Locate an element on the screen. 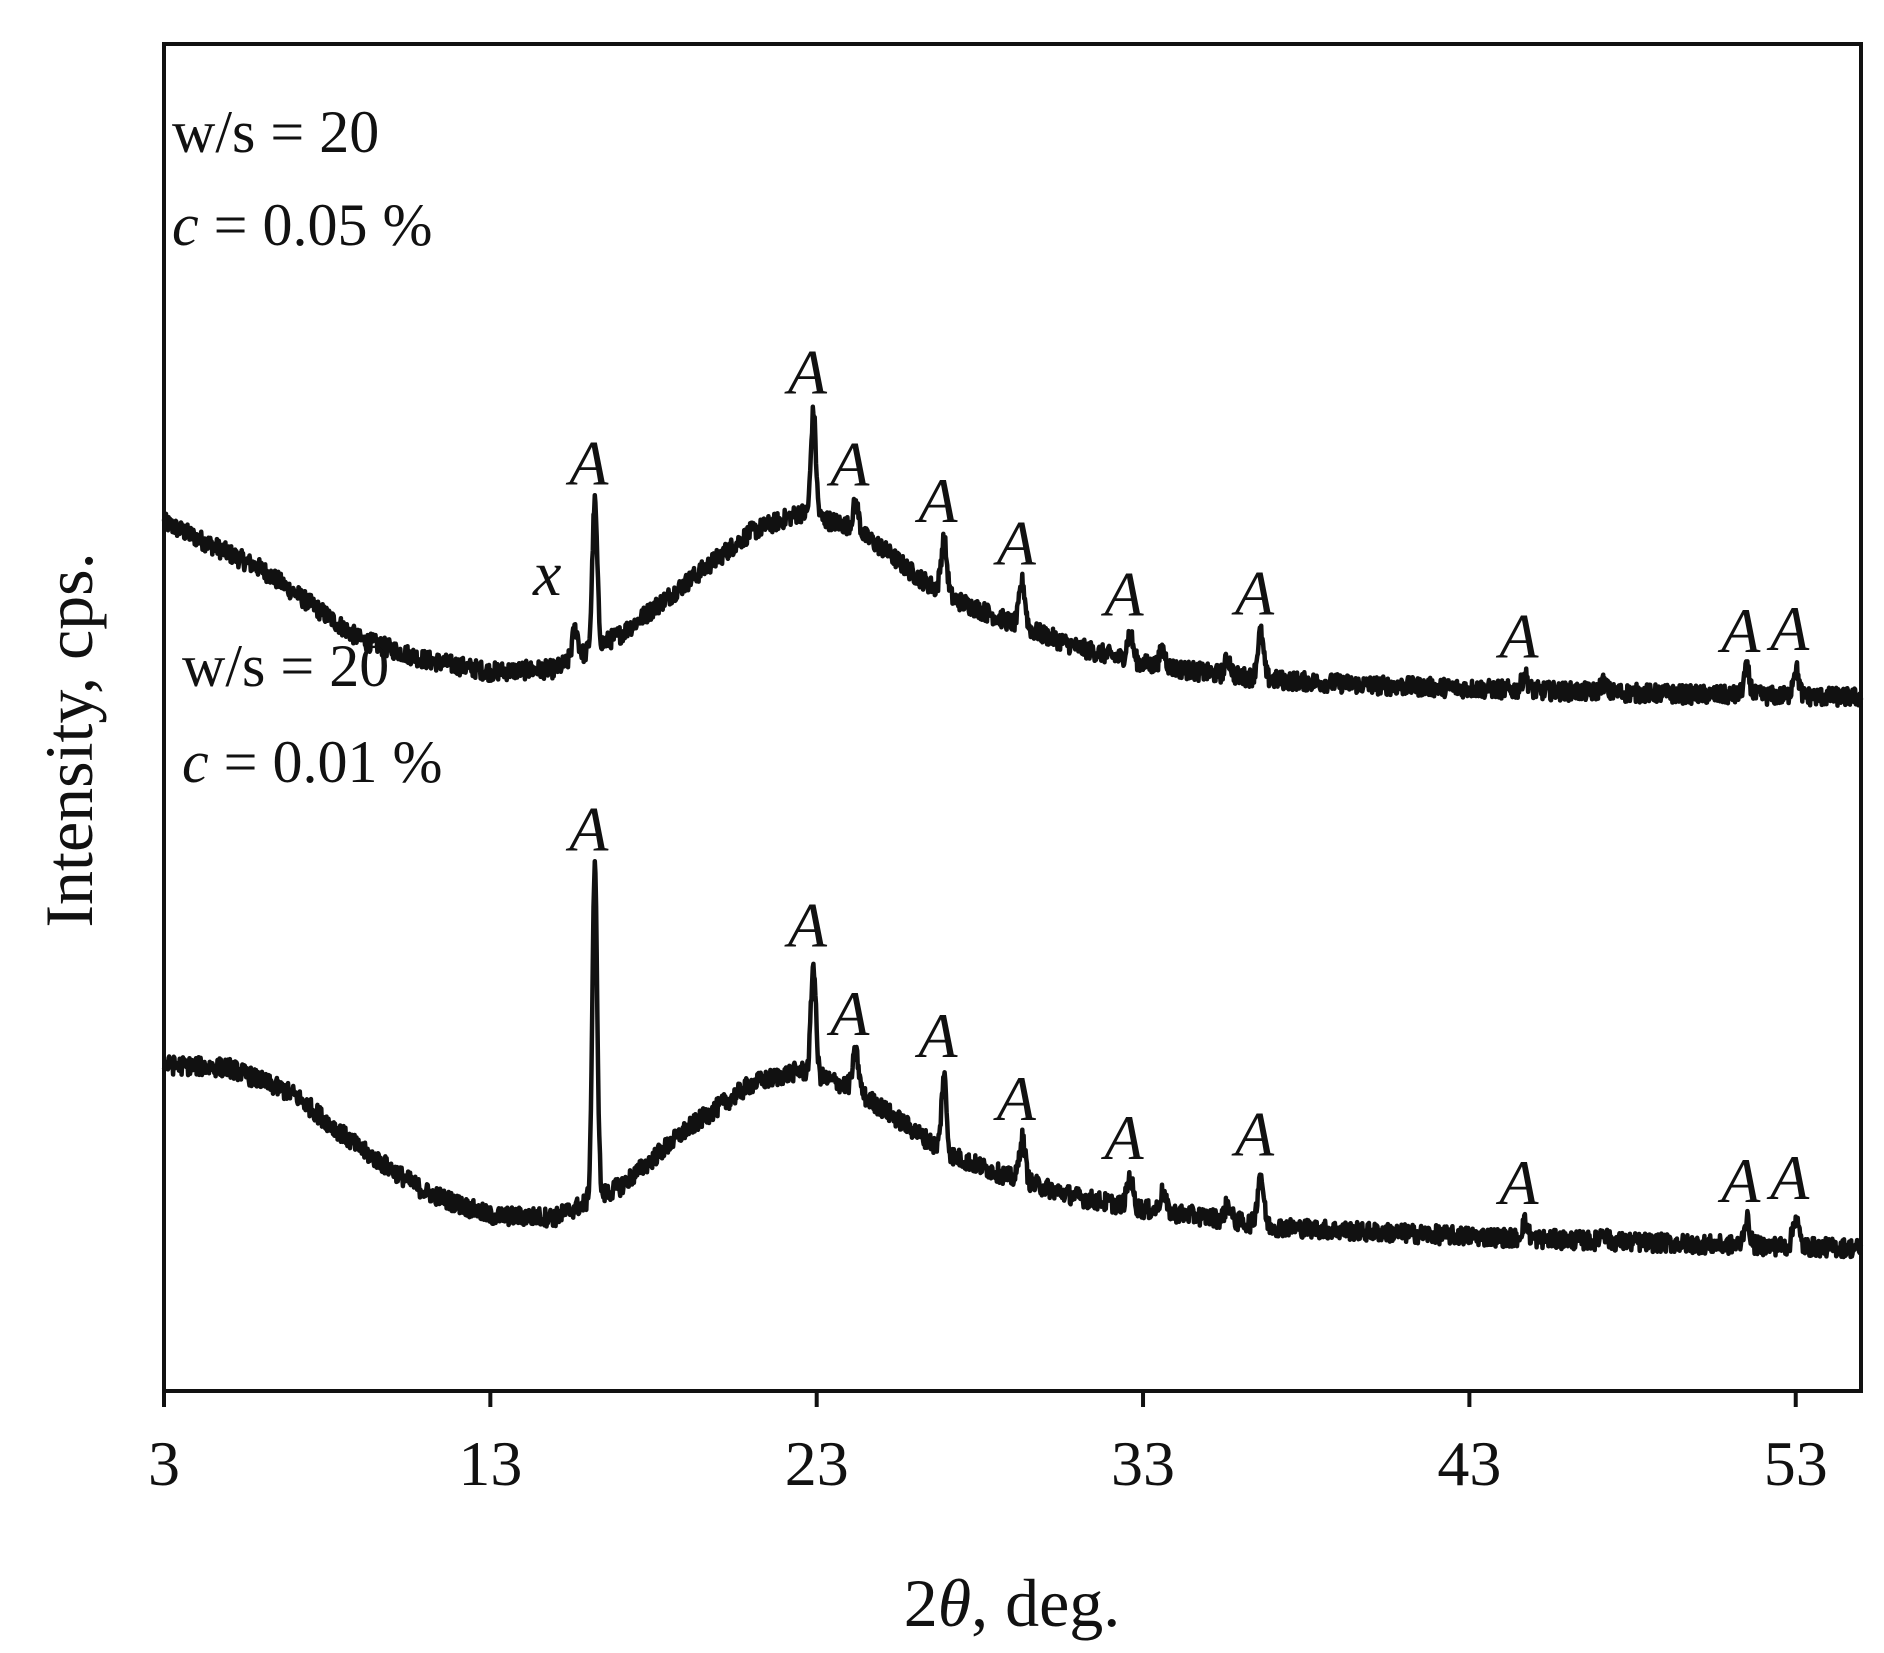 The image size is (1884, 1653). peak-label: x is located at coordinates (546, 573).